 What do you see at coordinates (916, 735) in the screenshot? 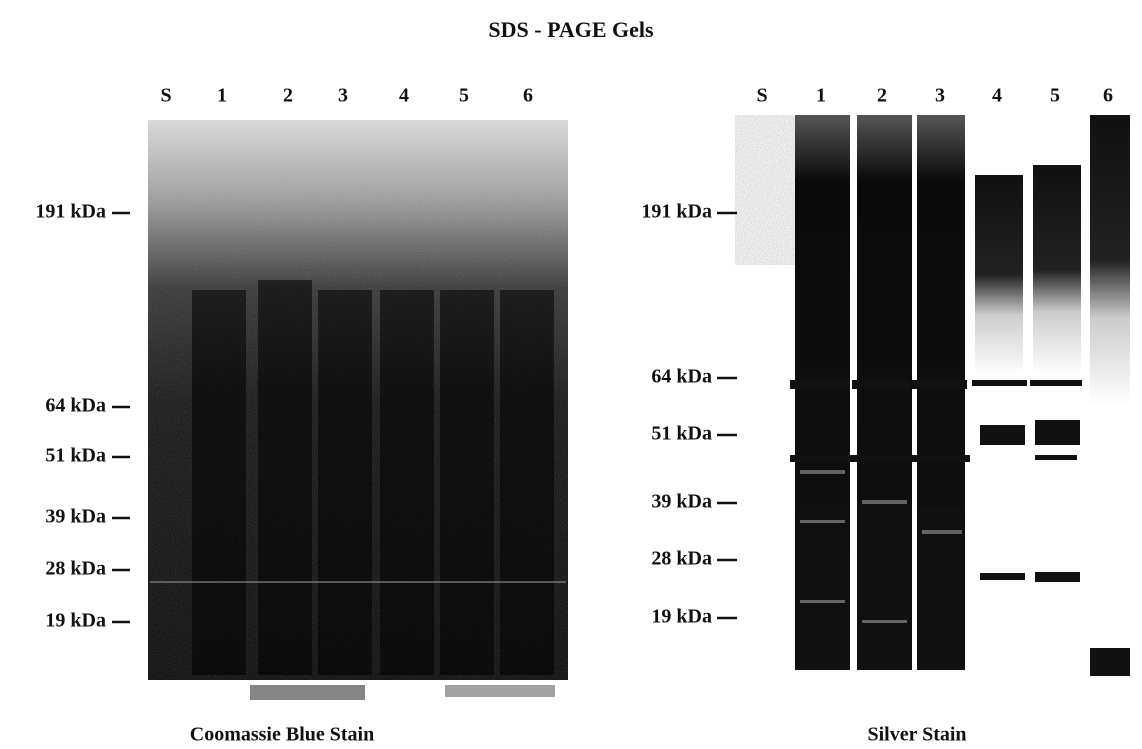
I see `gel-caption: Silver Stain` at bounding box center [916, 735].